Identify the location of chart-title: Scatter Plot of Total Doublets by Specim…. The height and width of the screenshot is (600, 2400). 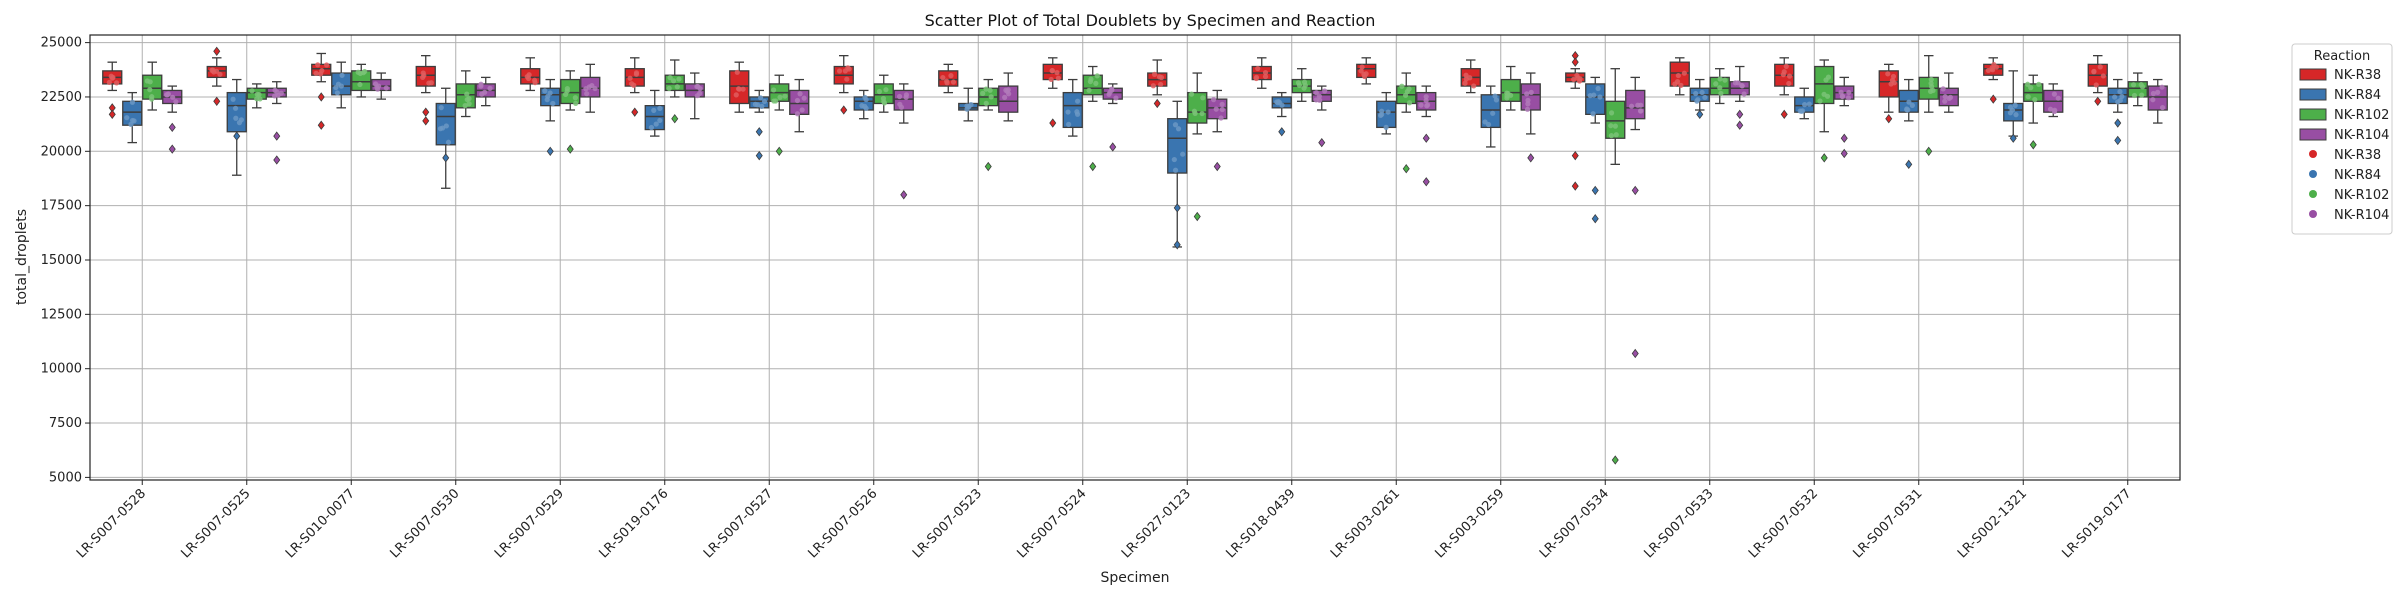
(1150, 20).